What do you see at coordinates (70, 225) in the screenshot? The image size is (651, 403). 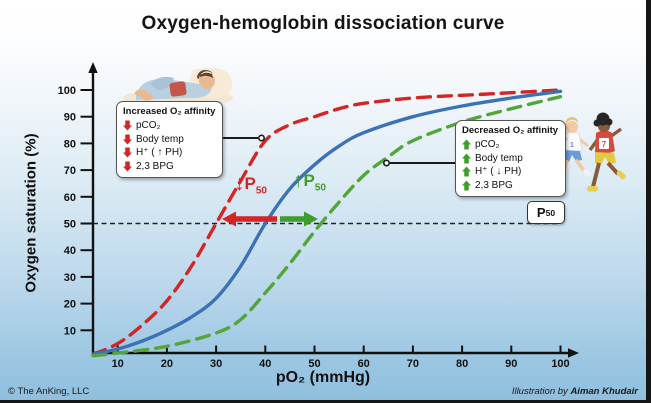 I see `y-tick-label: 50` at bounding box center [70, 225].